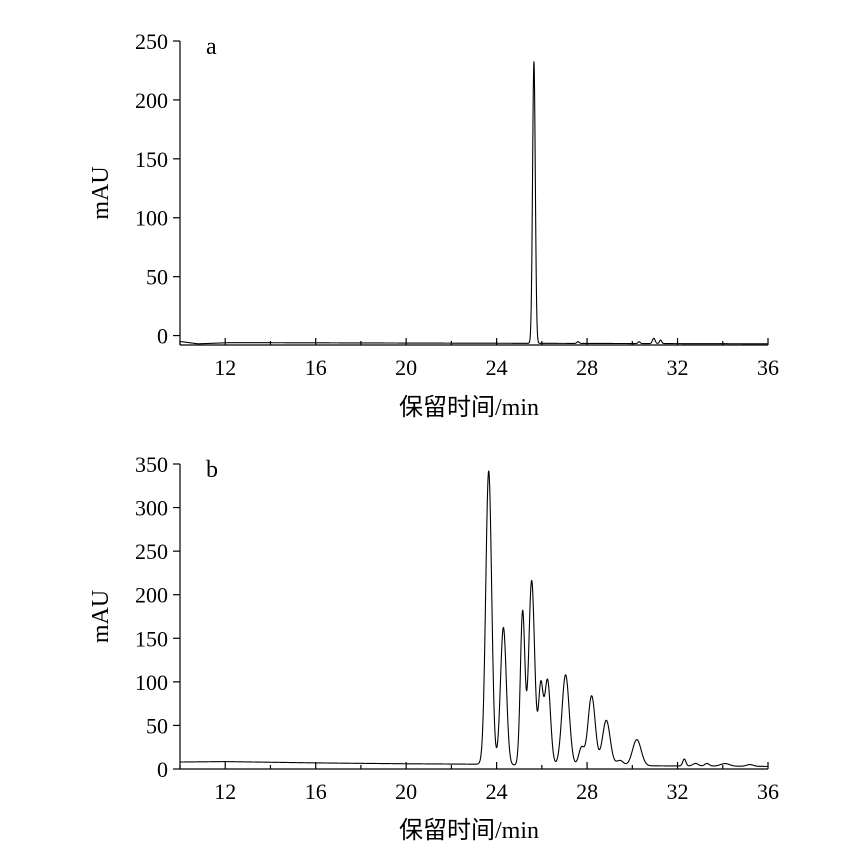 The image size is (852, 865). Describe the element at coordinates (211, 47) in the screenshot. I see `panel-label: a` at that location.